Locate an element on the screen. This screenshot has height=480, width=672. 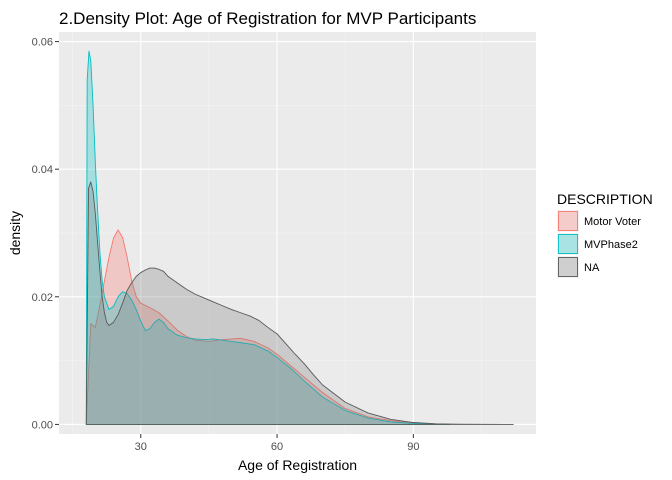
x-tick-label: 30 is located at coordinates (141, 447).